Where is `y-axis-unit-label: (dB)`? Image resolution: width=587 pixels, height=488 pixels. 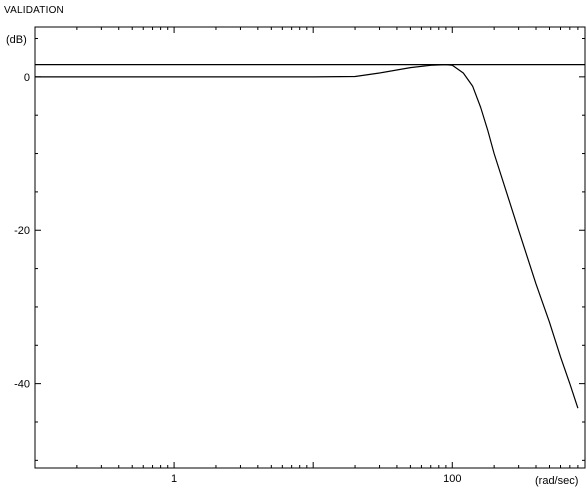 y-axis-unit-label: (dB) is located at coordinates (16, 40).